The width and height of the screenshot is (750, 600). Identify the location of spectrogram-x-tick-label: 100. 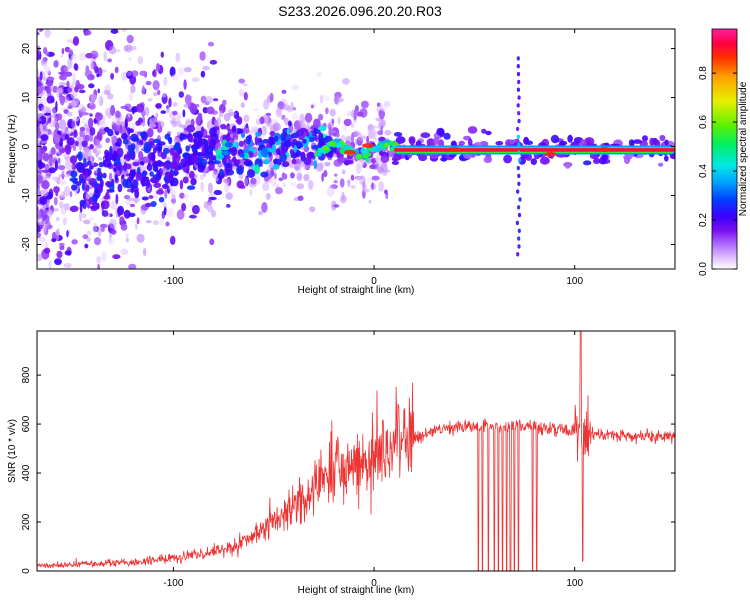
(574, 281).